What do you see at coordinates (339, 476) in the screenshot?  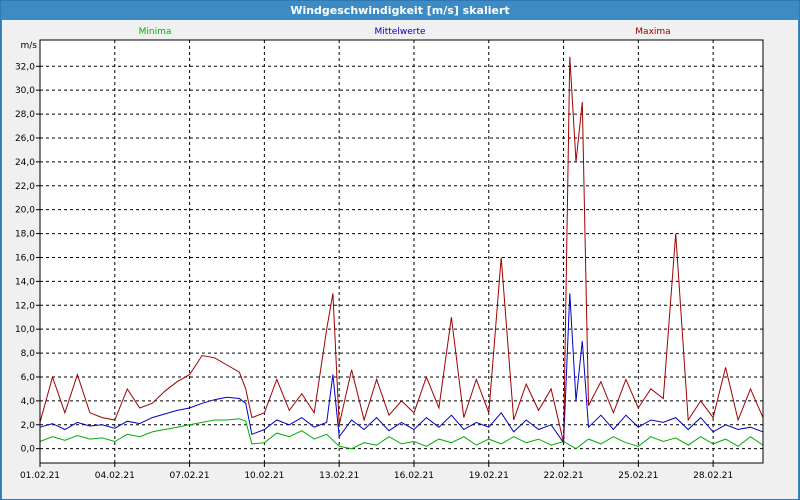 I see `x-tick-label: 13.02.21` at bounding box center [339, 476].